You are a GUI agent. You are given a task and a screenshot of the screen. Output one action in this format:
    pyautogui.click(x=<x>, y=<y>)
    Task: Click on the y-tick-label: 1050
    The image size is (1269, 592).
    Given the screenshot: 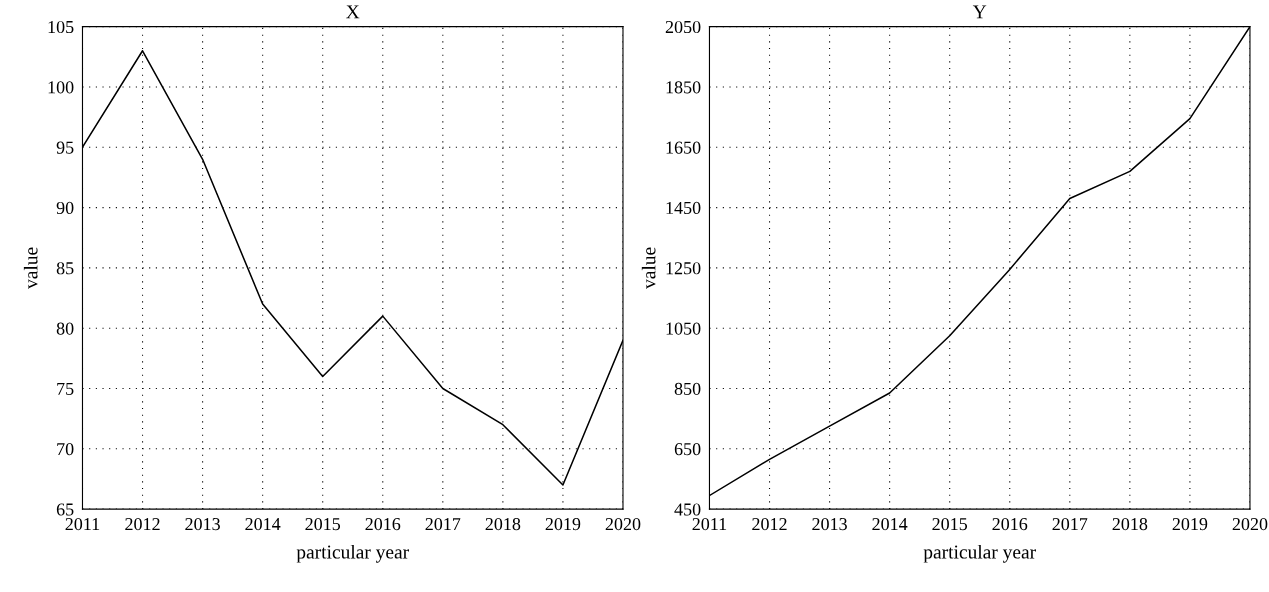 What is the action you would take?
    pyautogui.click(x=683, y=328)
    